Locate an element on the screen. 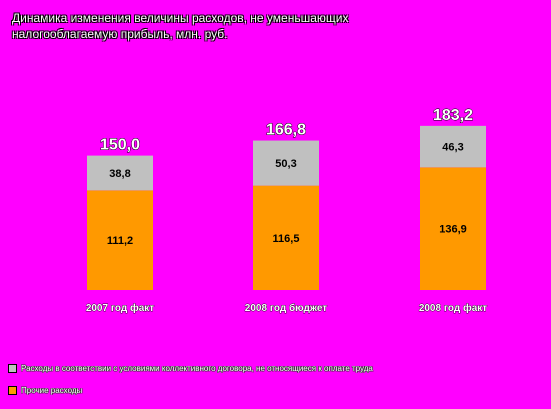 The width and height of the screenshot is (551, 409). data-label-other-expenses-2: 136,9 is located at coordinates (453, 230).